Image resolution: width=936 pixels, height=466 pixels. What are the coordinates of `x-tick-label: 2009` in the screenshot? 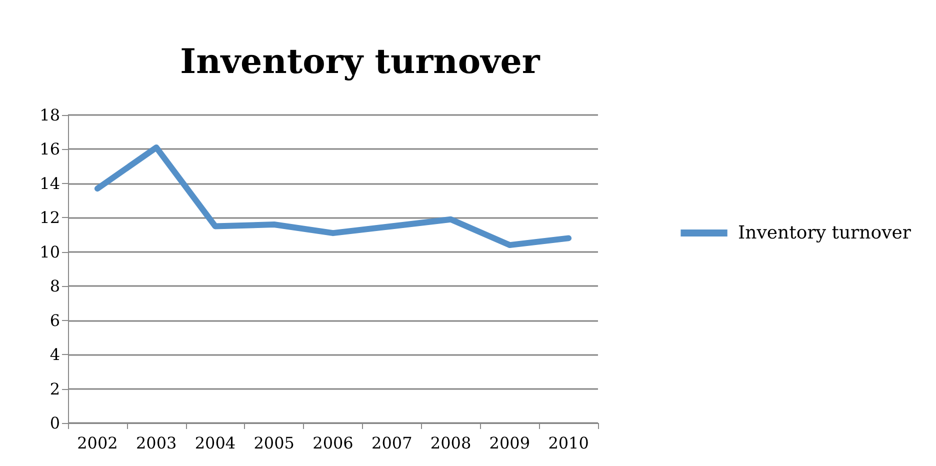 It's located at (509, 443).